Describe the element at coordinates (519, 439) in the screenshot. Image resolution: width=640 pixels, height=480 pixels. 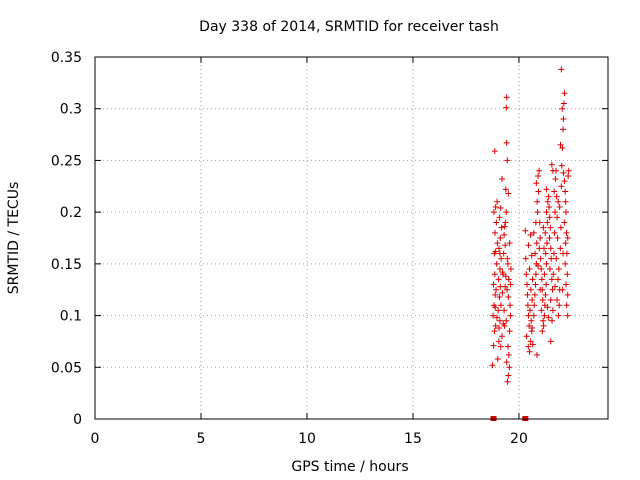
I see `x-tick-label: 20` at that location.